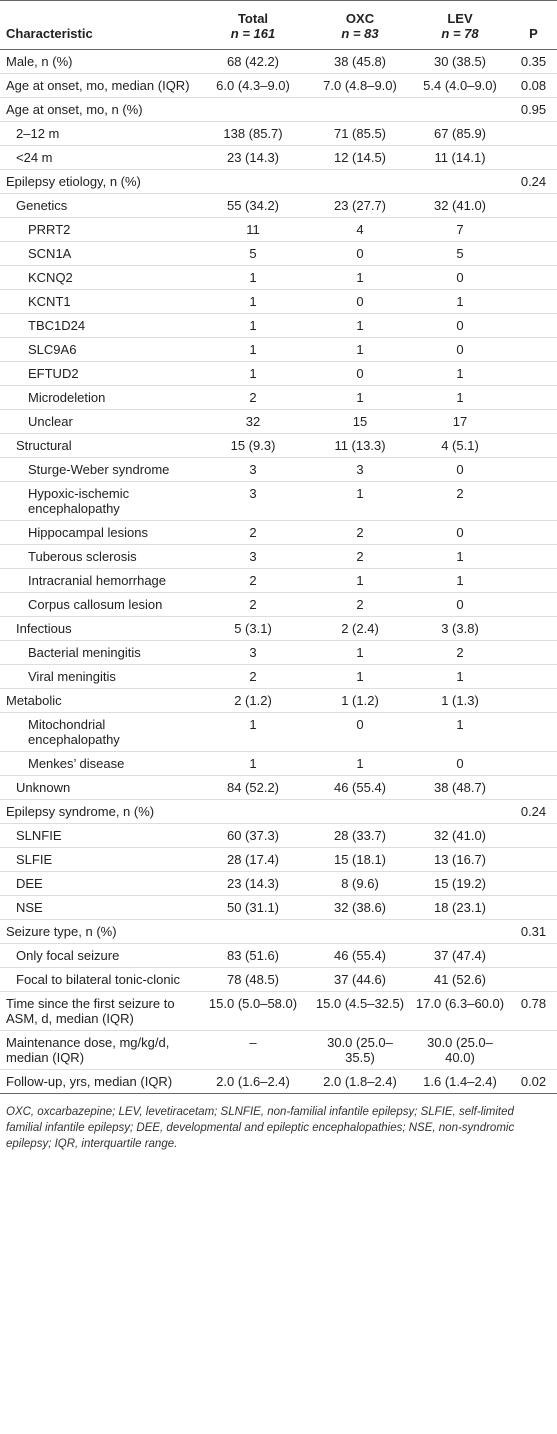  What do you see at coordinates (278, 205) in the screenshot?
I see `row: Genetics 55 (34.2) 23 (27.7) 32 (41.0)` at bounding box center [278, 205].